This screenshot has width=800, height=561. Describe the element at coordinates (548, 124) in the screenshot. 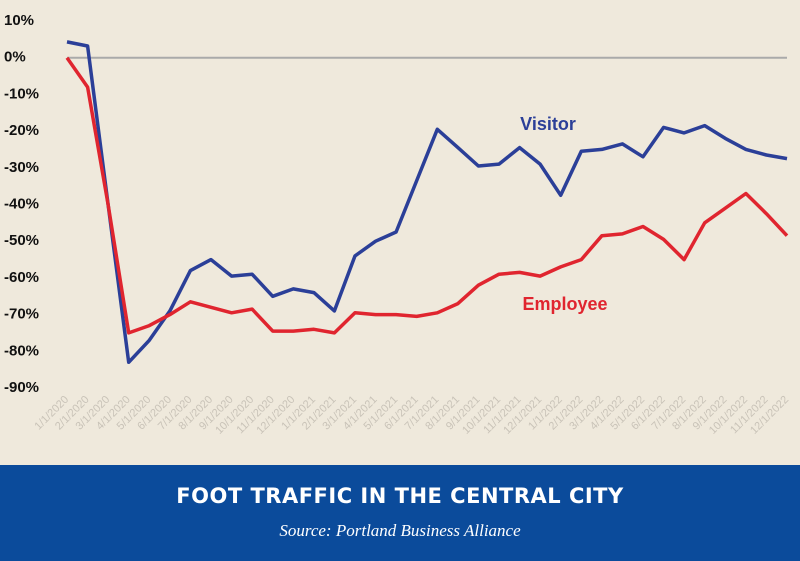

I see `series-label: Visitor` at that location.